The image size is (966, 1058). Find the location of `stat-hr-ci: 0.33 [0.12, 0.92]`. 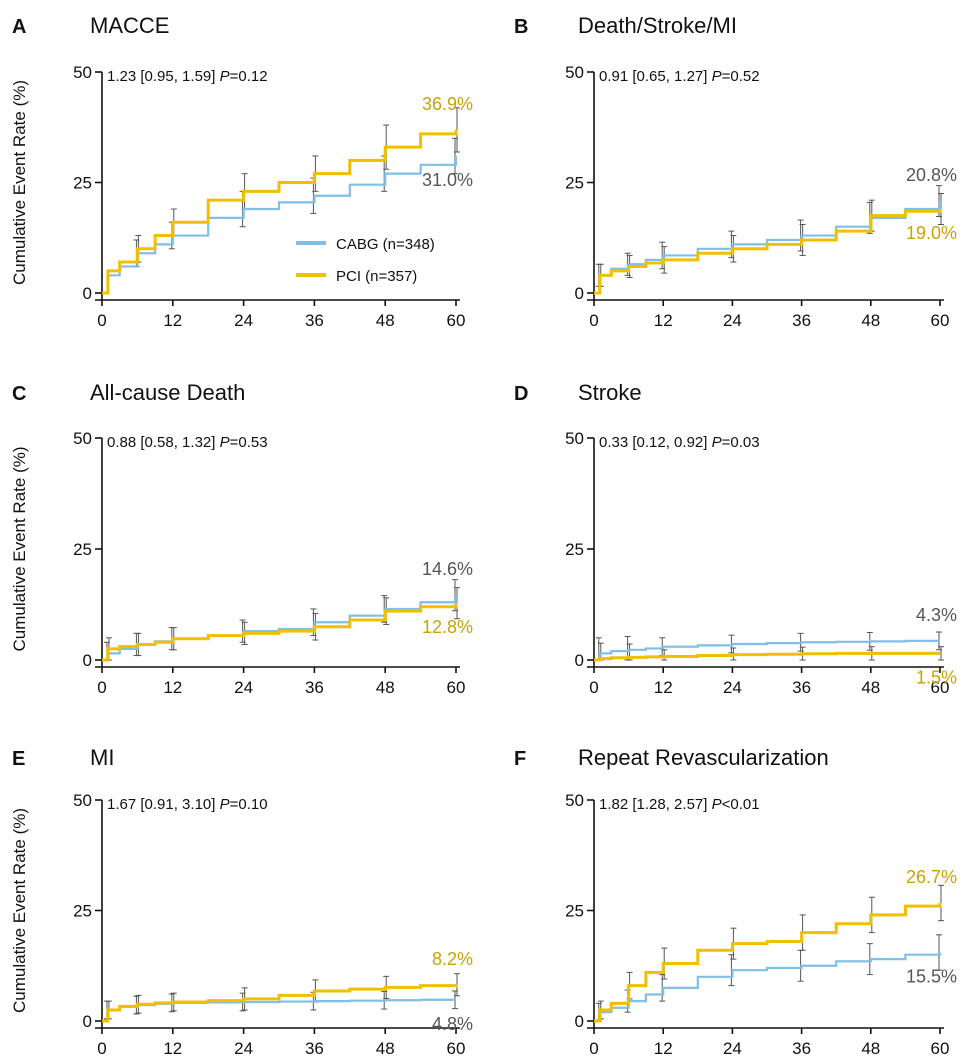

stat-hr-ci: 0.33 [0.12, 0.92] is located at coordinates (655, 442).